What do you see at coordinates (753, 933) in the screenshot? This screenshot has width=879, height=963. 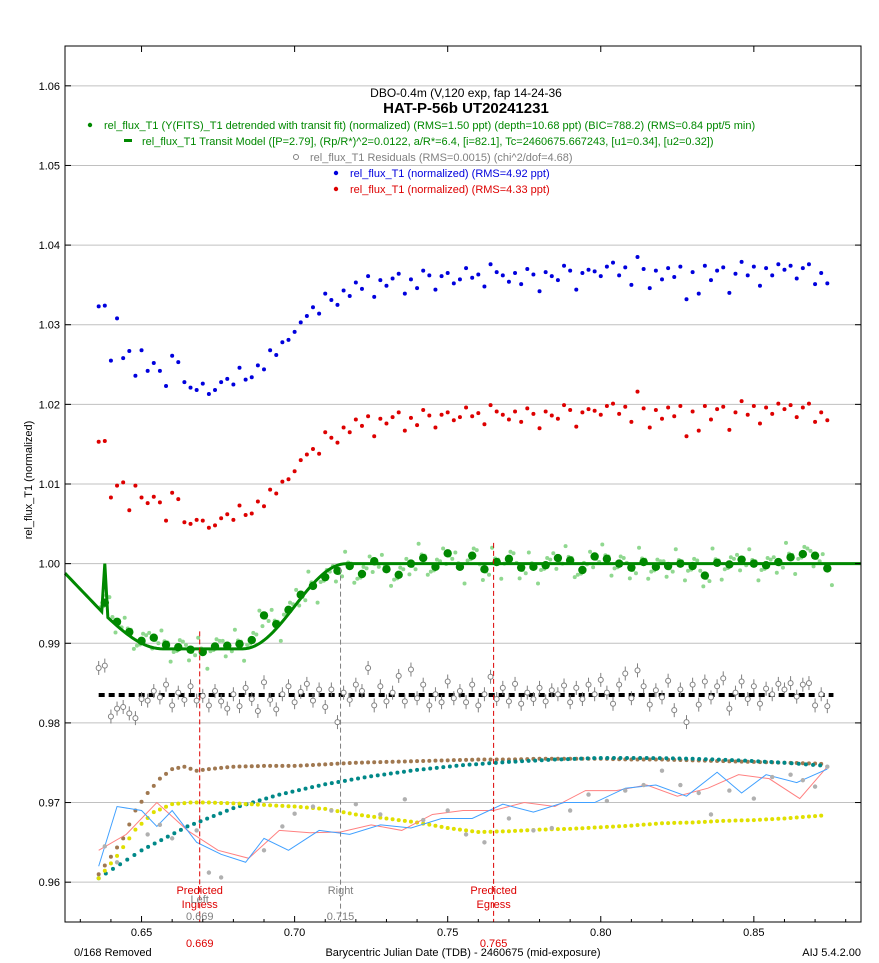 I see `x-tick-label: 0.85` at bounding box center [753, 933].